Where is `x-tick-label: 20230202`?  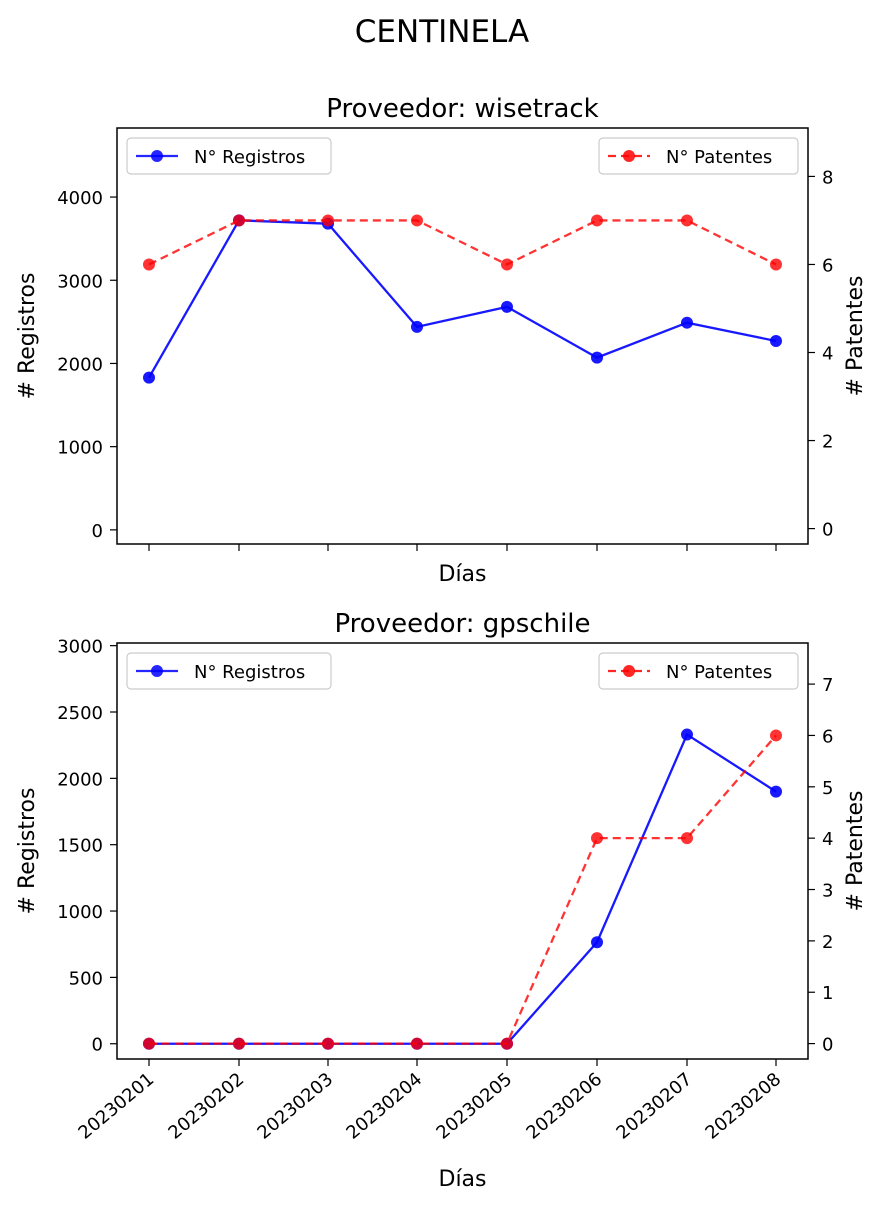 x-tick-label: 20230202 is located at coordinates (207, 1106).